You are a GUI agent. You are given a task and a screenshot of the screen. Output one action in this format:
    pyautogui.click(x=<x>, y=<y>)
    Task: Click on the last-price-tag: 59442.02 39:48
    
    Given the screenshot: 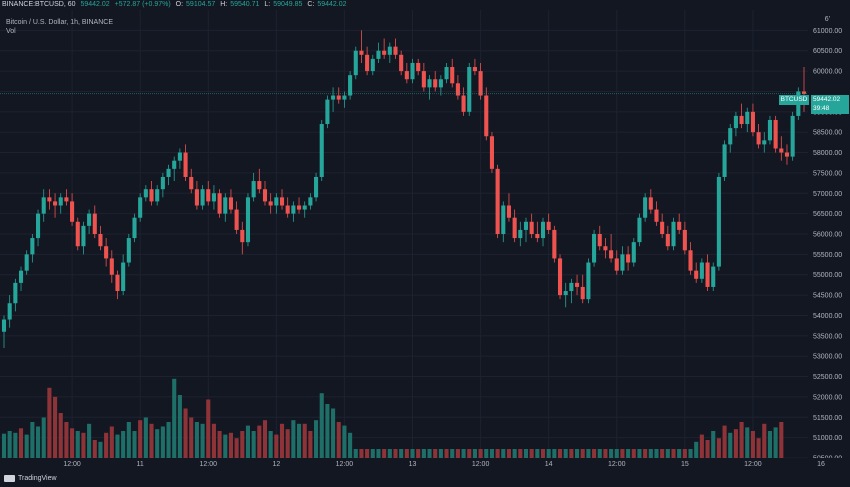 What is the action you would take?
    pyautogui.click(x=830, y=104)
    